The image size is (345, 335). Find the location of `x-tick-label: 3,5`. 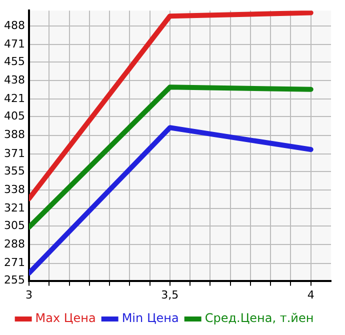

x-tick-label: 3,5 is located at coordinates (170, 295).